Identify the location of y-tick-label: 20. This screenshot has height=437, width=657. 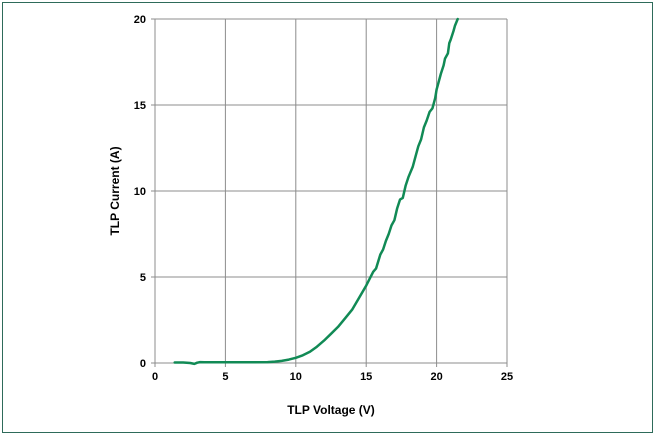
(140, 20).